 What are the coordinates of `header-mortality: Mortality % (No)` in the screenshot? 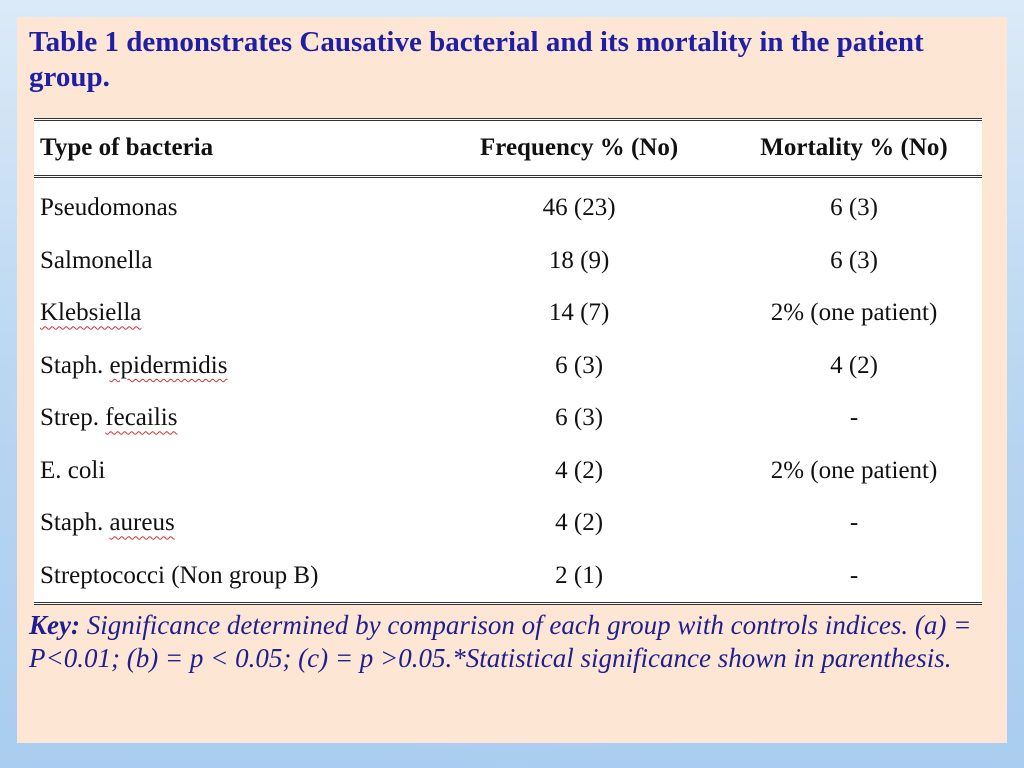 It's located at (854, 148).